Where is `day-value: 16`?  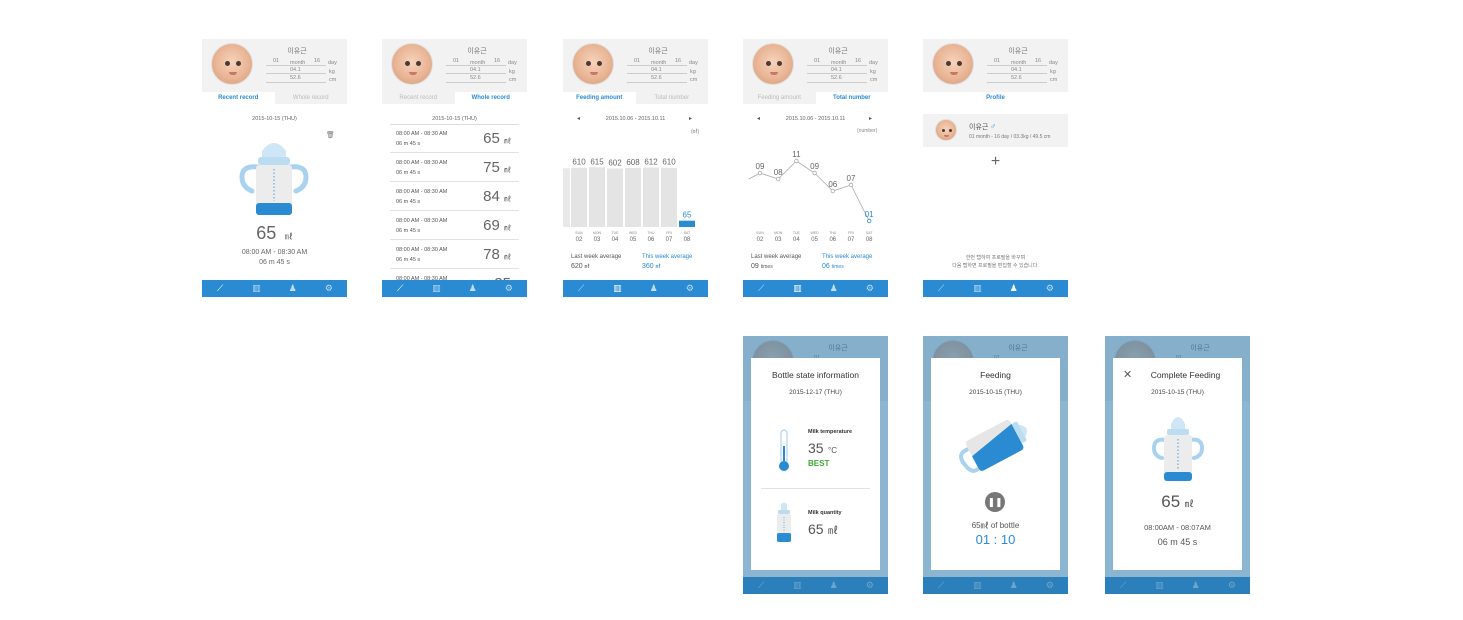
day-value: 16 is located at coordinates (678, 61).